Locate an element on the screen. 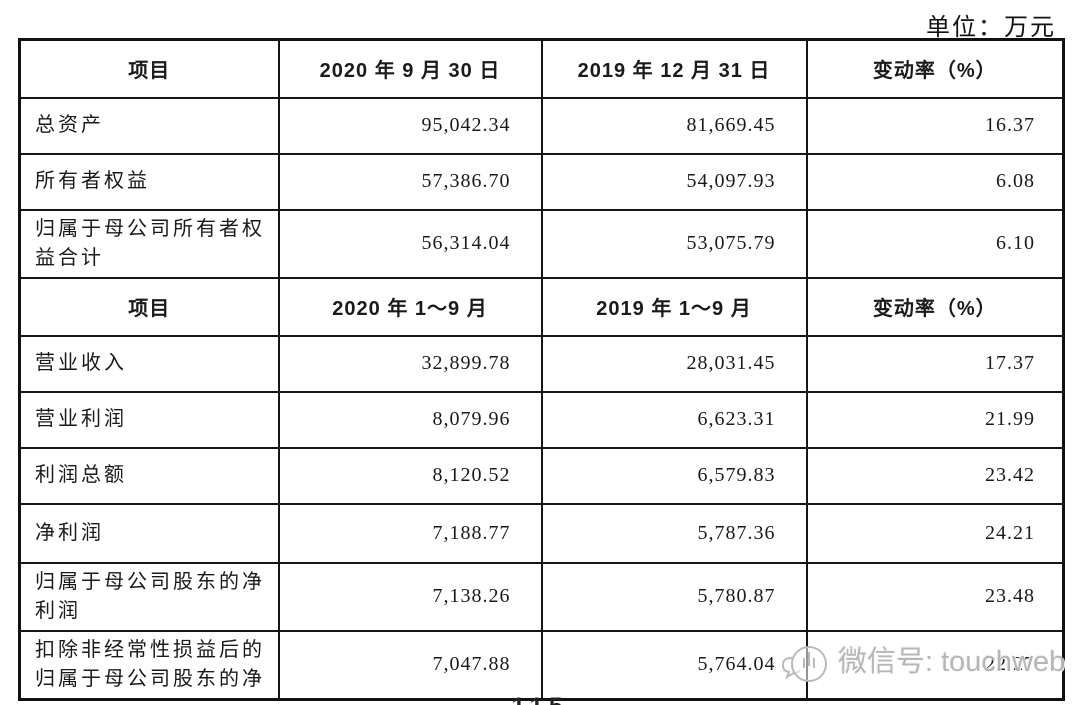 The height and width of the screenshot is (705, 1080). table-row-operating-revenue: 营业收入 32,899.78 28,031.45 17.37 is located at coordinates (541, 363).